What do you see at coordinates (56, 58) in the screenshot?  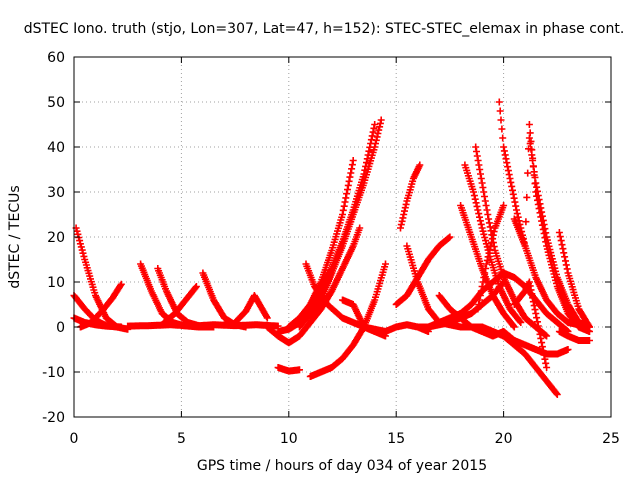 I see `y-tick-label: 60` at bounding box center [56, 58].